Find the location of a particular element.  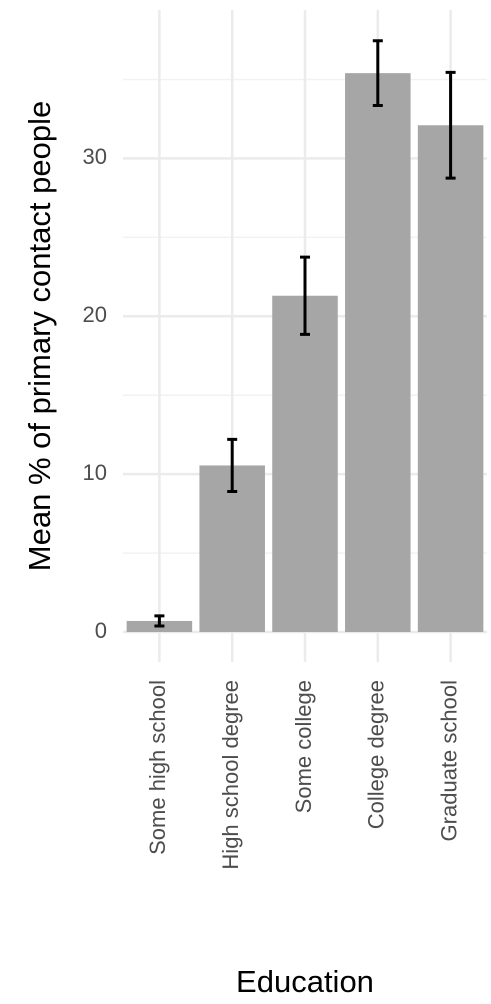

x-axis-title: Education is located at coordinates (305, 981).